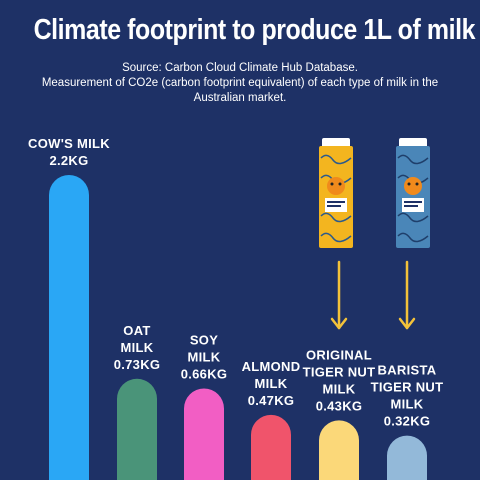 The image size is (480, 480). What do you see at coordinates (407, 370) in the screenshot?
I see `category-label: BARISTA` at bounding box center [407, 370].